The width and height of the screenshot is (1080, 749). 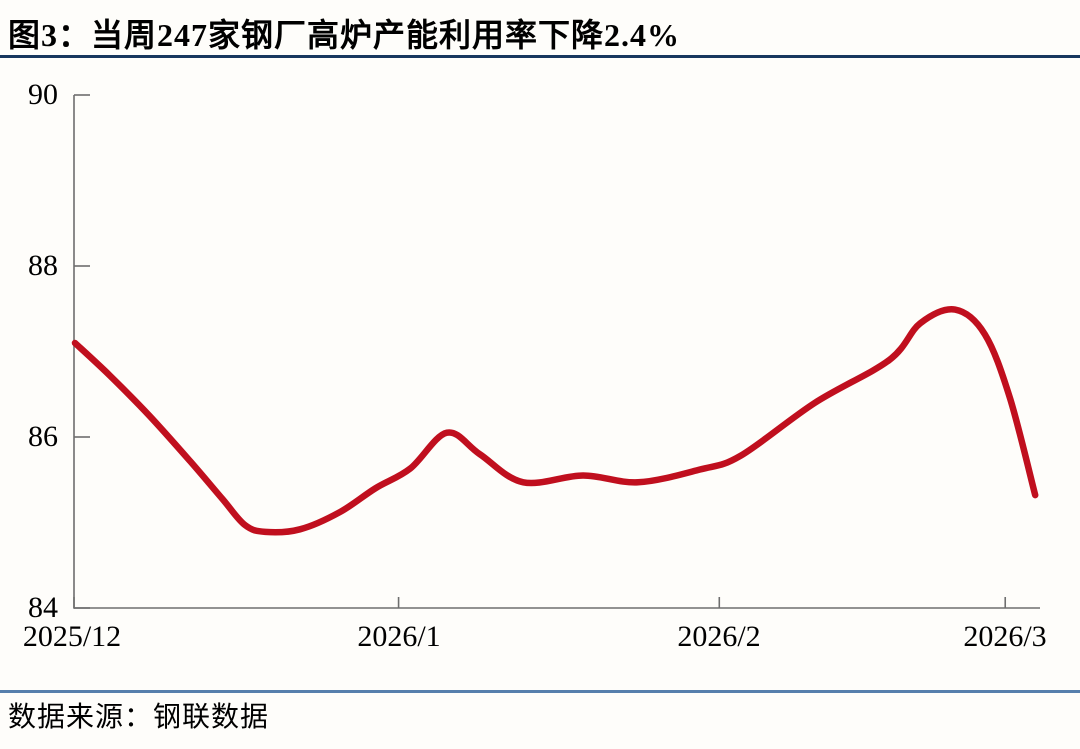 What do you see at coordinates (72, 636) in the screenshot?
I see `x-tick-label-2025-12: 2025/12` at bounding box center [72, 636].